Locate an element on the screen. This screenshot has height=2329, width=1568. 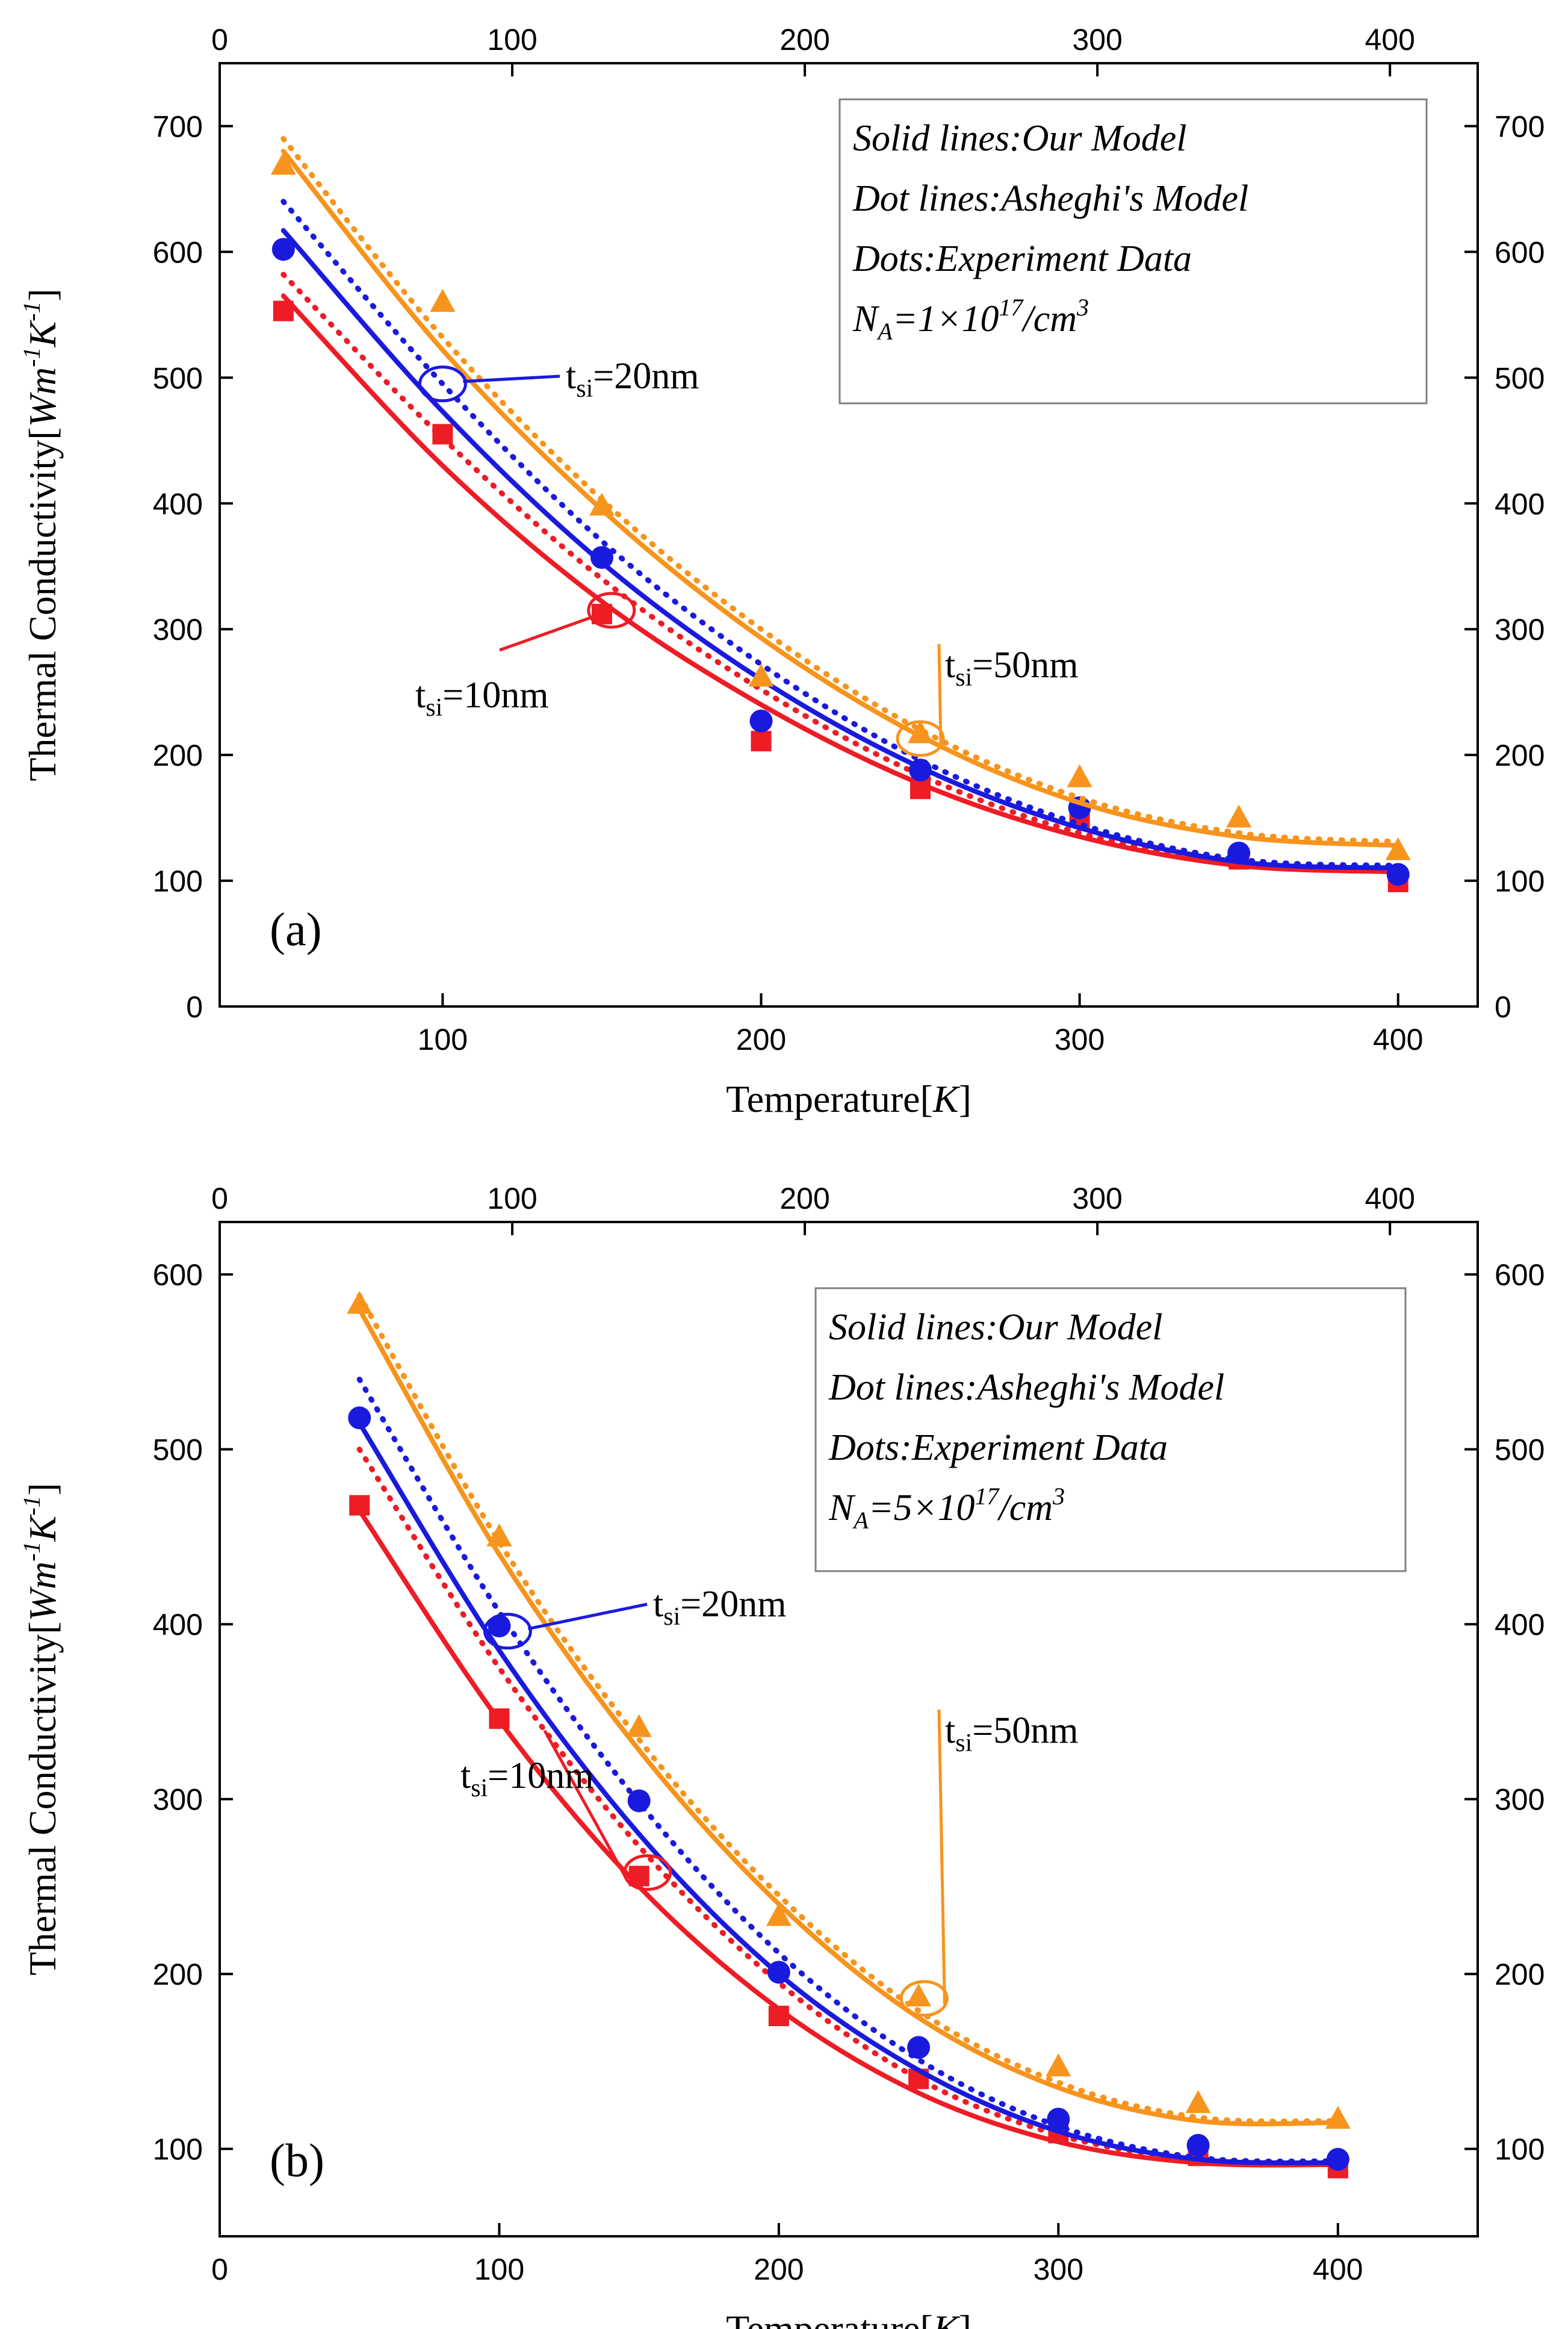
annotation-leader-tsi-20nm is located at coordinates (587, 1616).